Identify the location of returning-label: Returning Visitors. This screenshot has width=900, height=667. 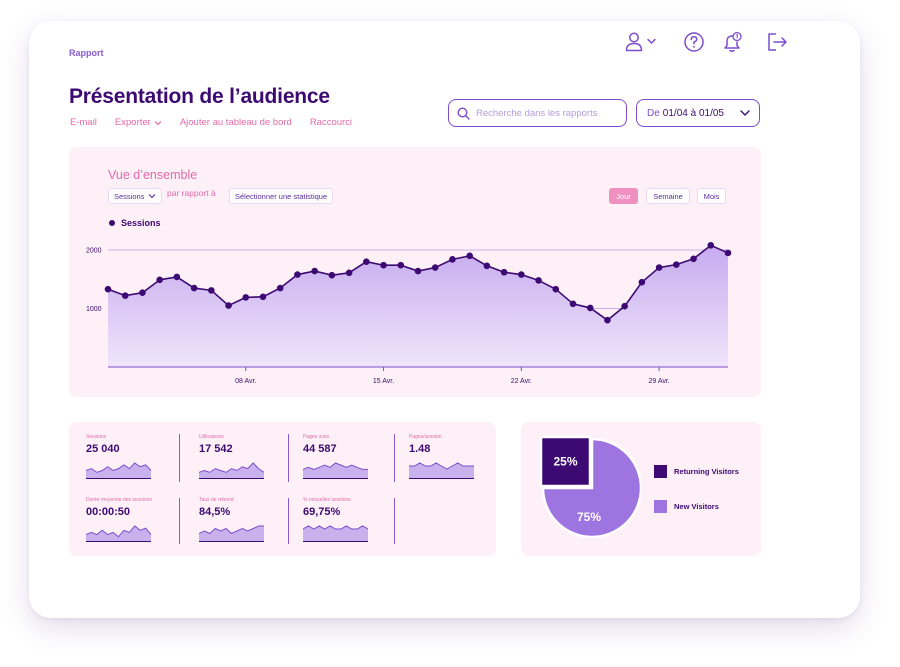
(706, 471).